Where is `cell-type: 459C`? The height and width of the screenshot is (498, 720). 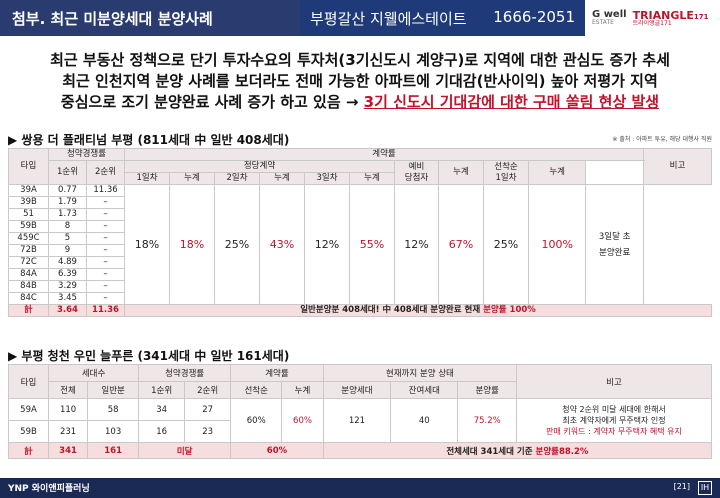 cell-type: 459C is located at coordinates (28, 238).